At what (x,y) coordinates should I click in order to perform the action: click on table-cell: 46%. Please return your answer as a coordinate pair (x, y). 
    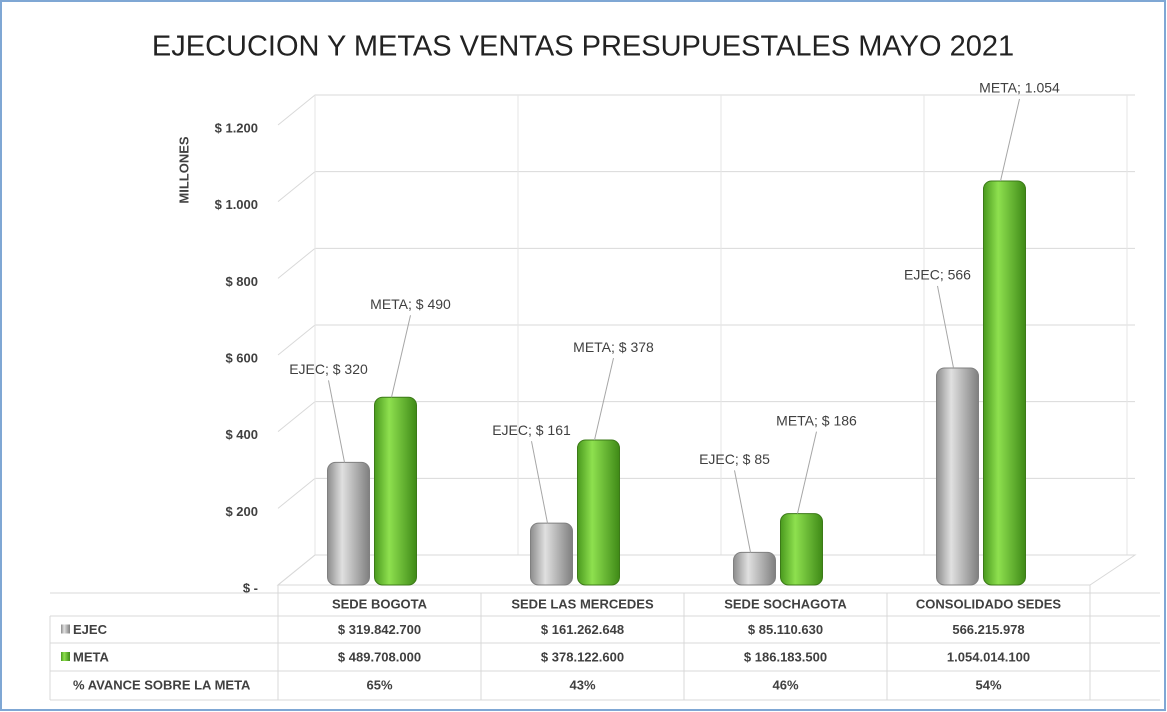
    Looking at the image, I should click on (785, 684).